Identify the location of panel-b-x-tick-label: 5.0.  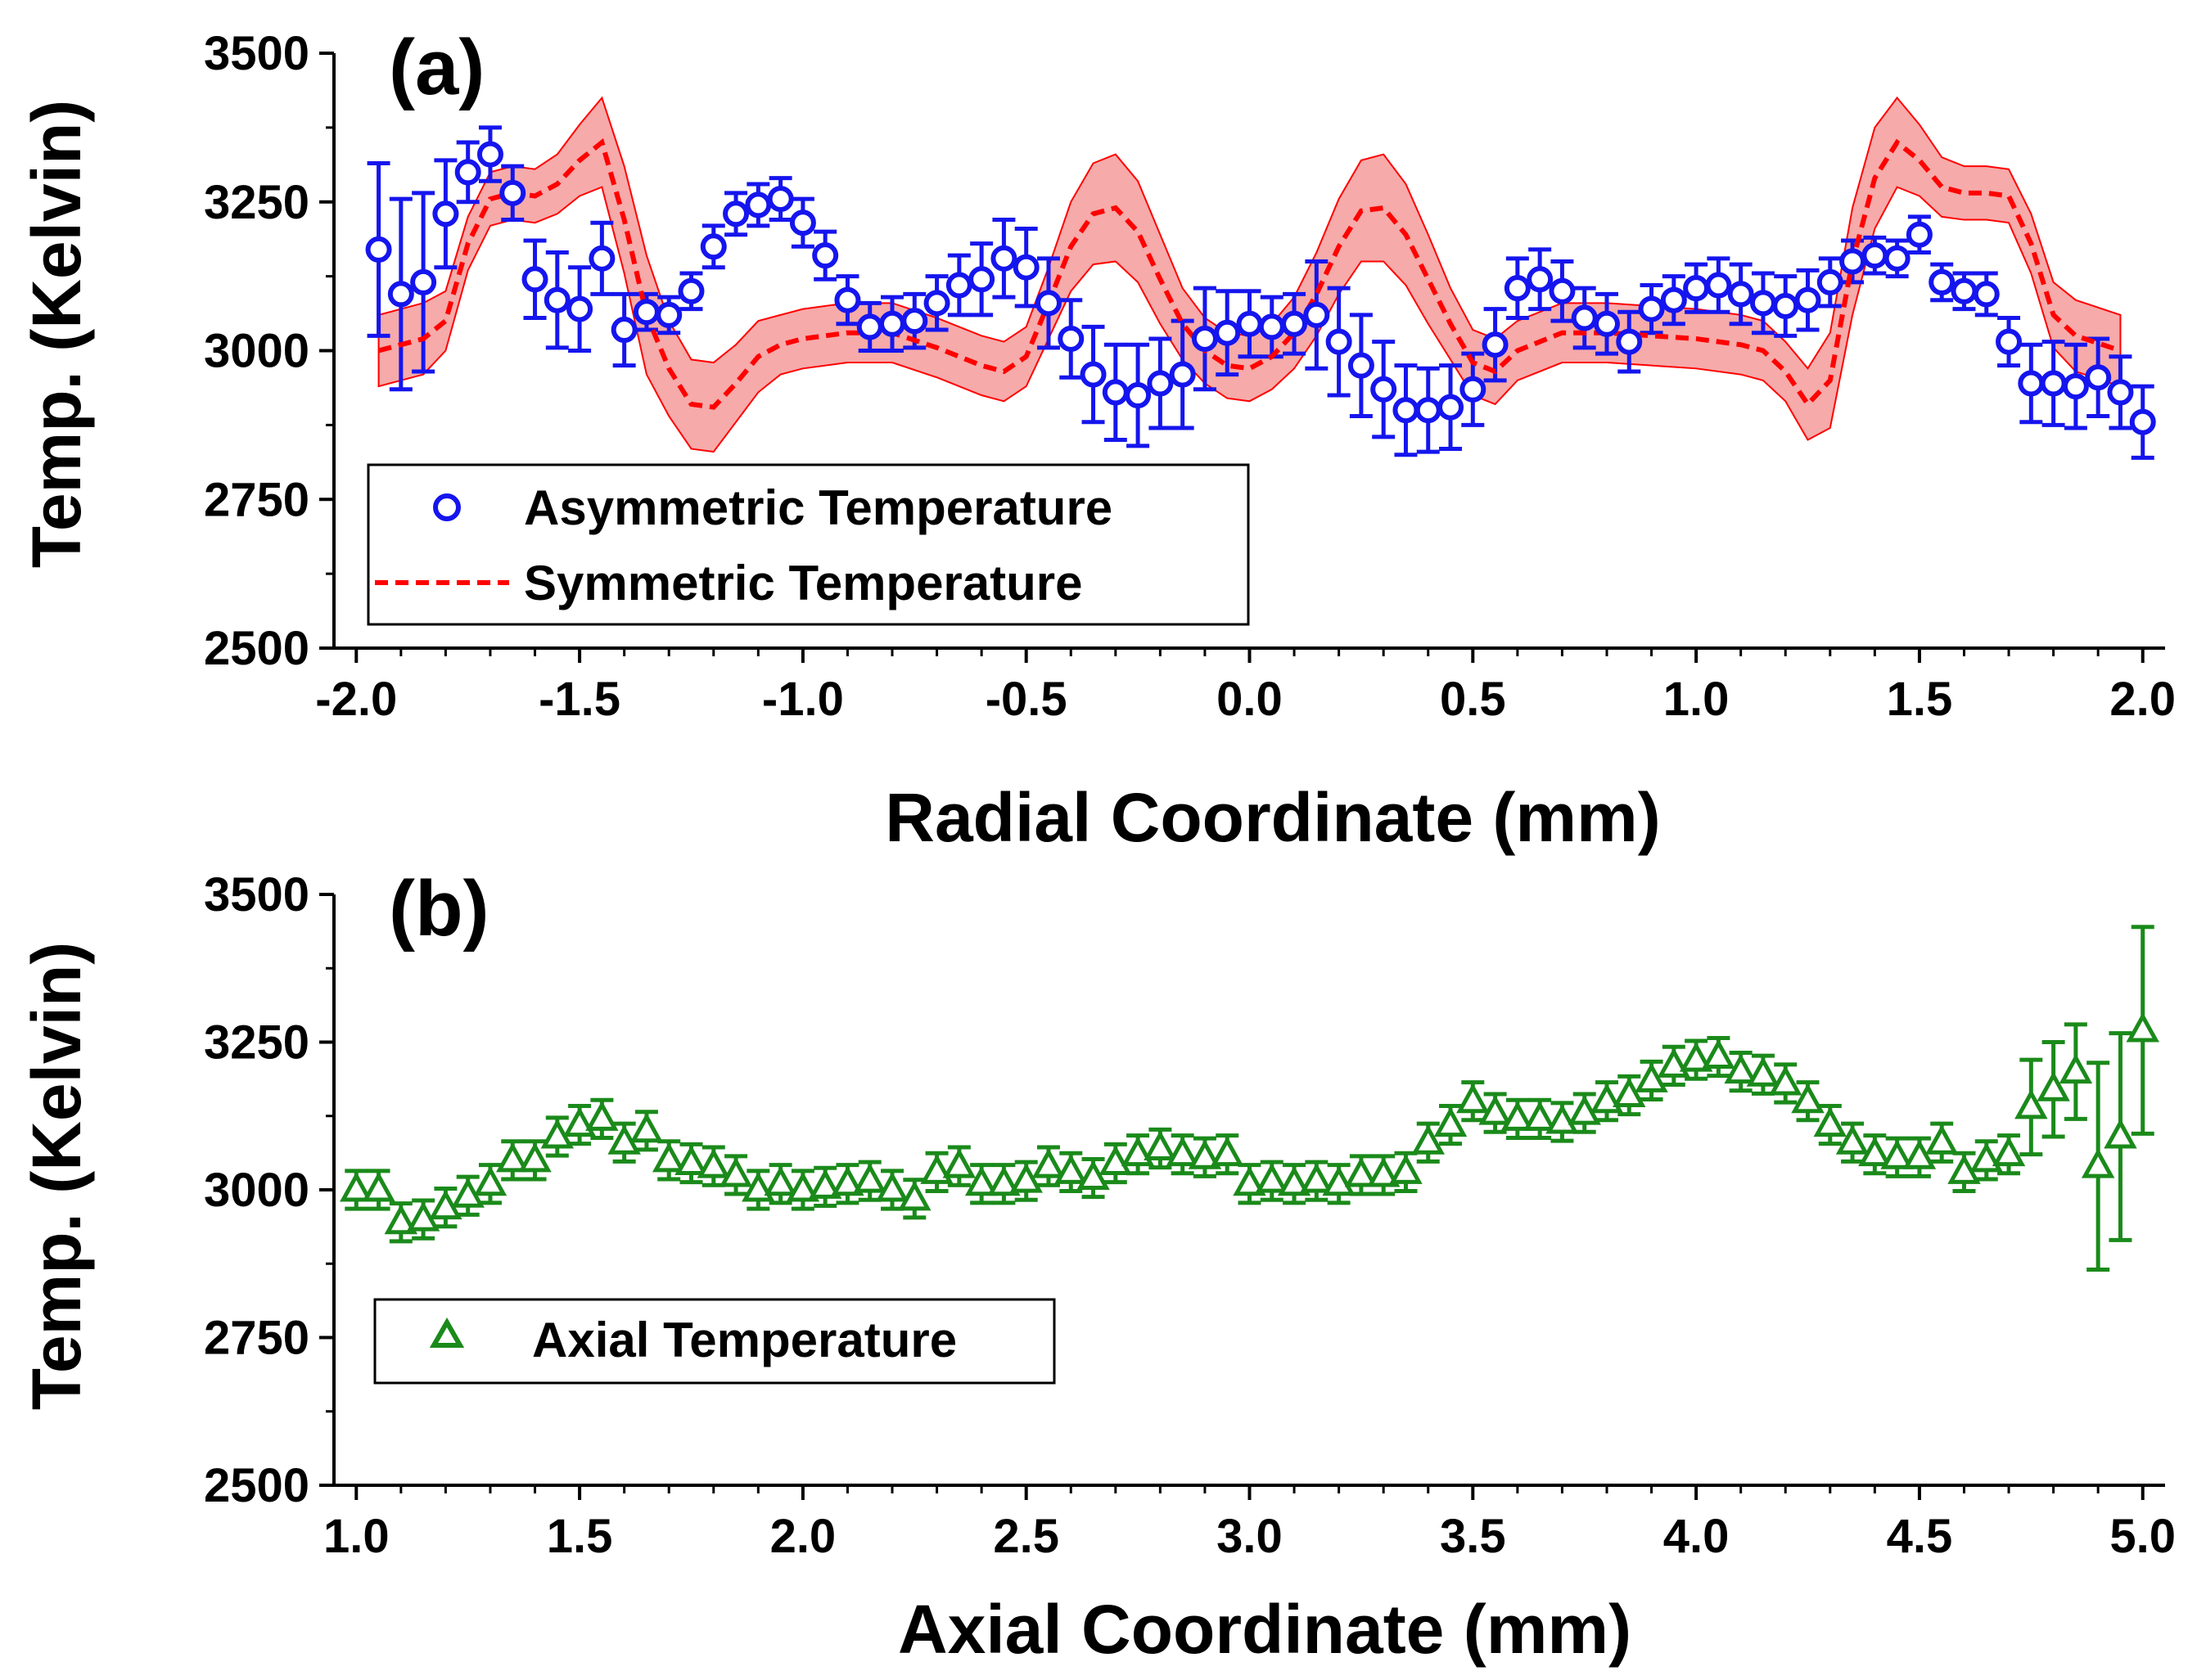
(2142, 1537).